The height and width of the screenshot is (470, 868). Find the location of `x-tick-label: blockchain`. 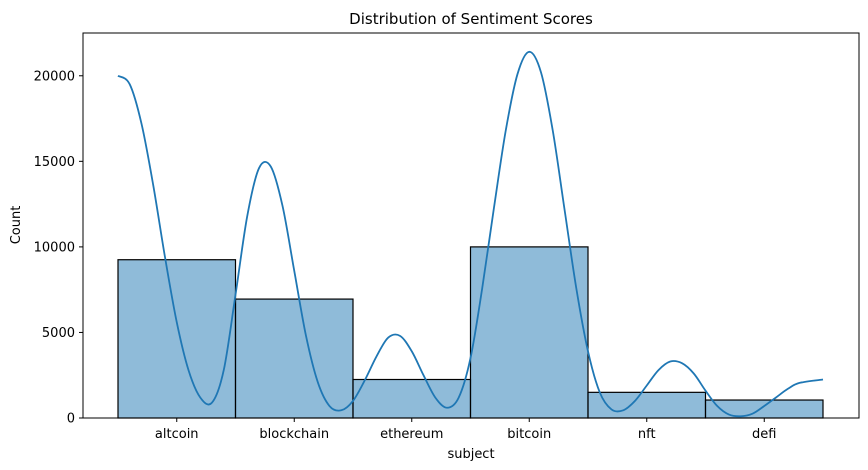

x-tick-label: blockchain is located at coordinates (294, 434).